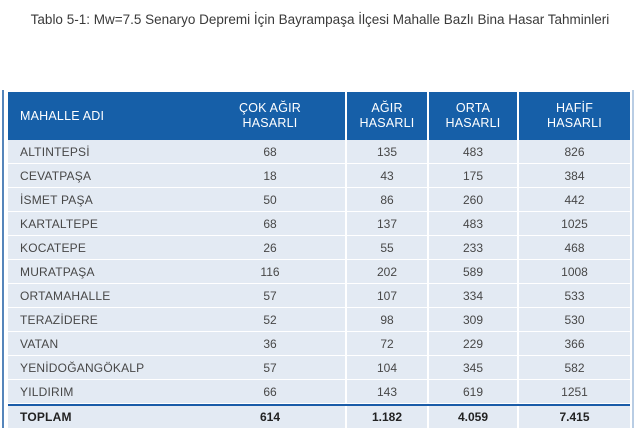 The width and height of the screenshot is (640, 436). What do you see at coordinates (319, 247) in the screenshot?
I see `table-row: KOCATEPE 26 55 233 468` at bounding box center [319, 247].